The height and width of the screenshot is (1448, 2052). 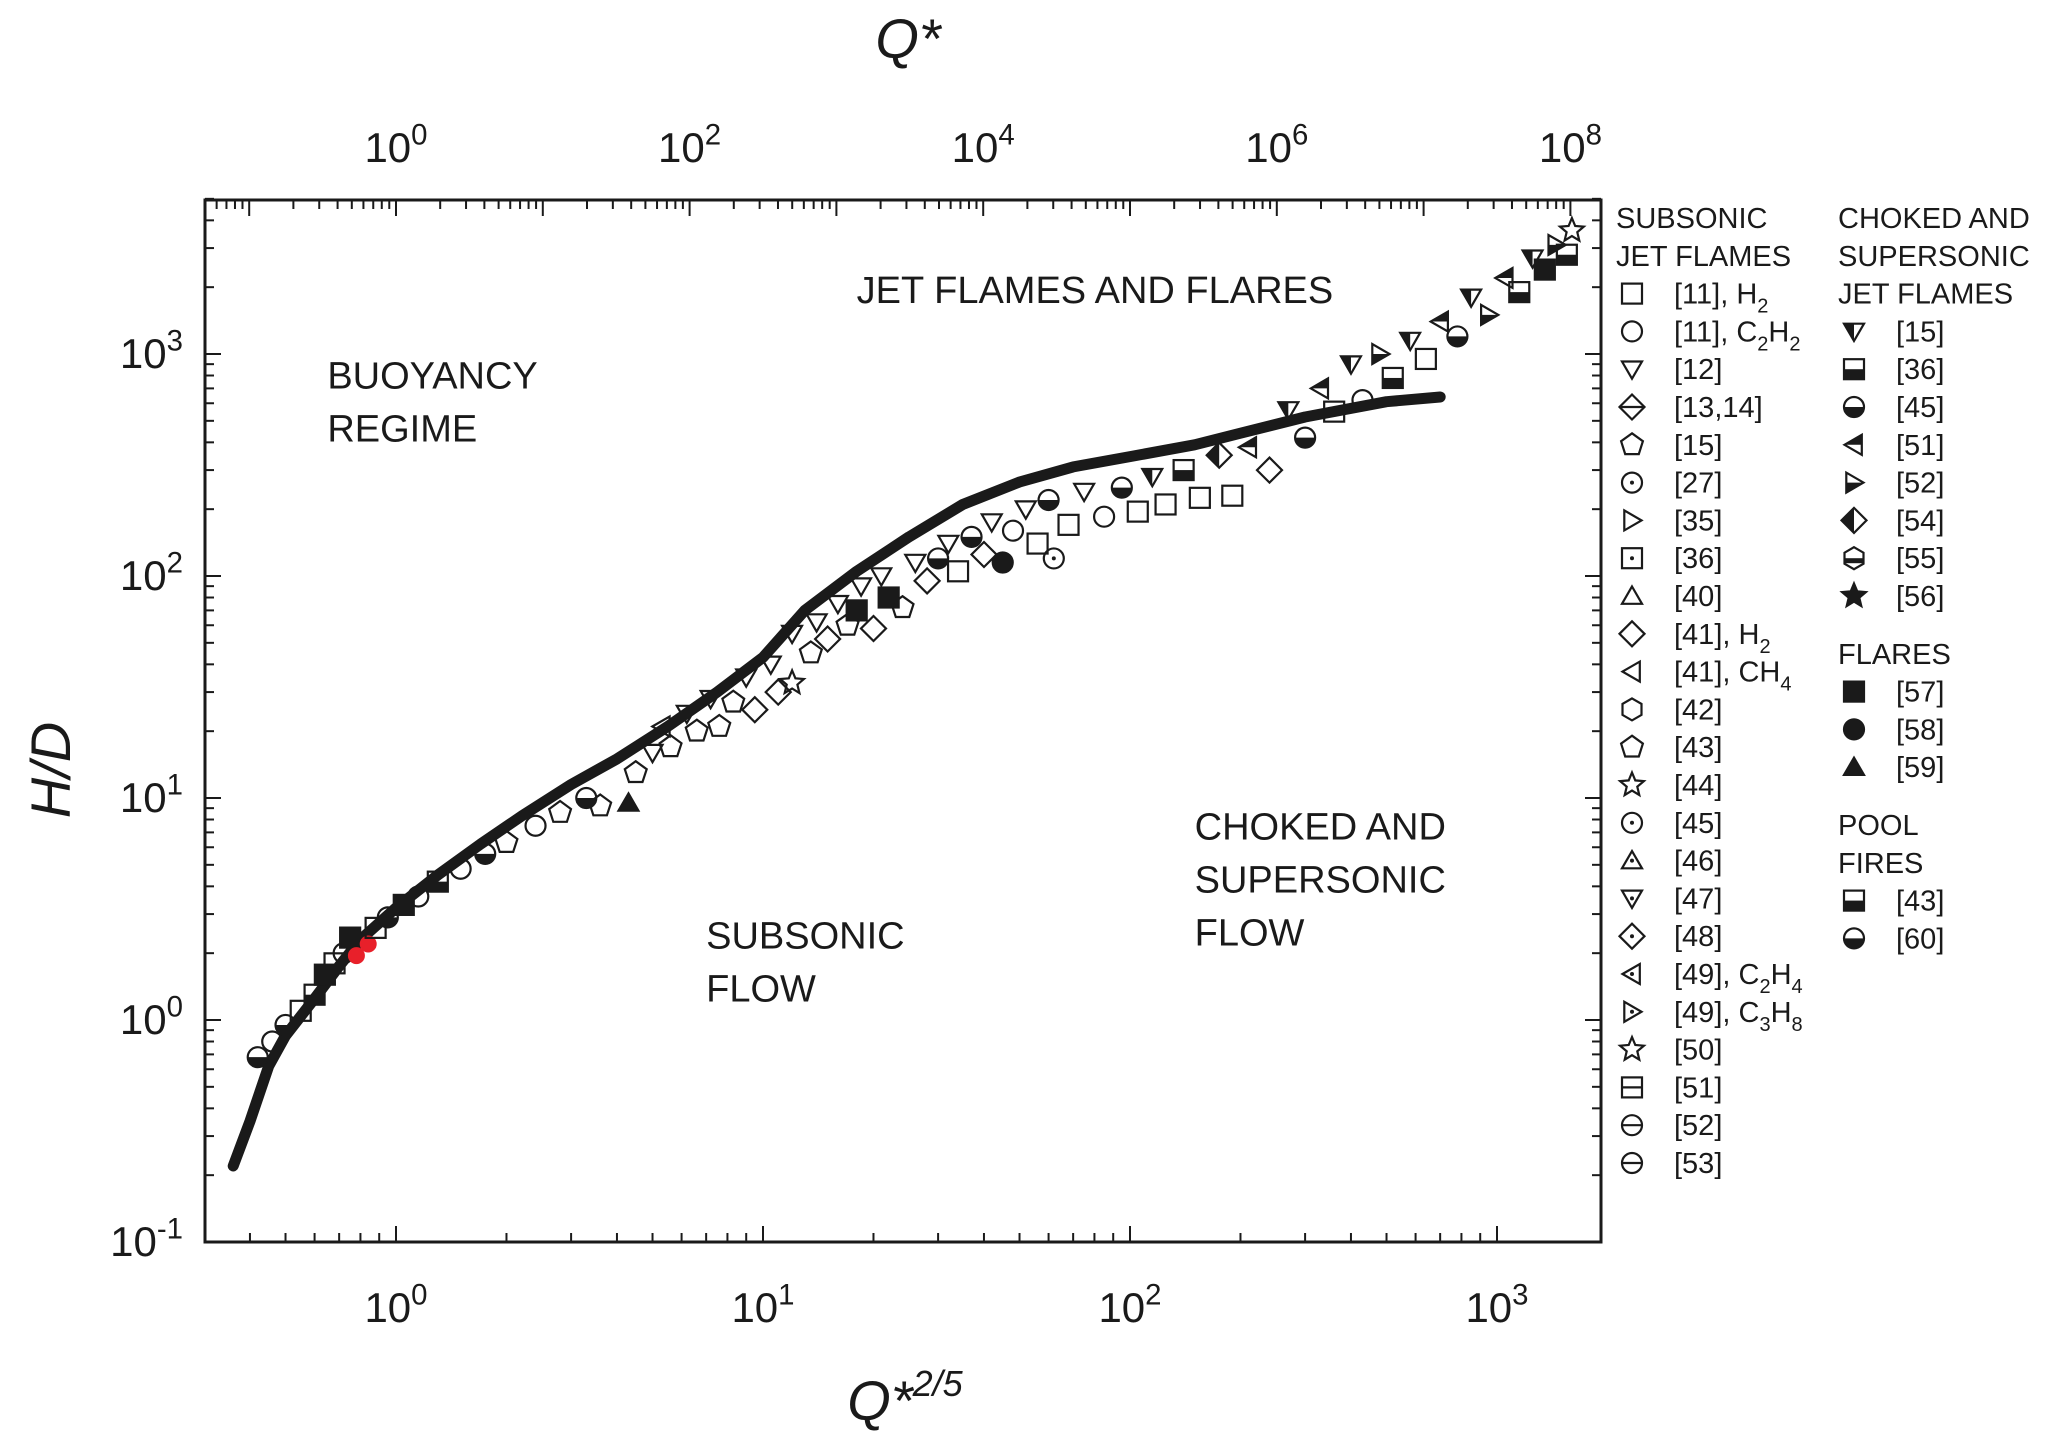 What do you see at coordinates (1920, 484) in the screenshot?
I see `legend-text: [52]` at bounding box center [1920, 484].